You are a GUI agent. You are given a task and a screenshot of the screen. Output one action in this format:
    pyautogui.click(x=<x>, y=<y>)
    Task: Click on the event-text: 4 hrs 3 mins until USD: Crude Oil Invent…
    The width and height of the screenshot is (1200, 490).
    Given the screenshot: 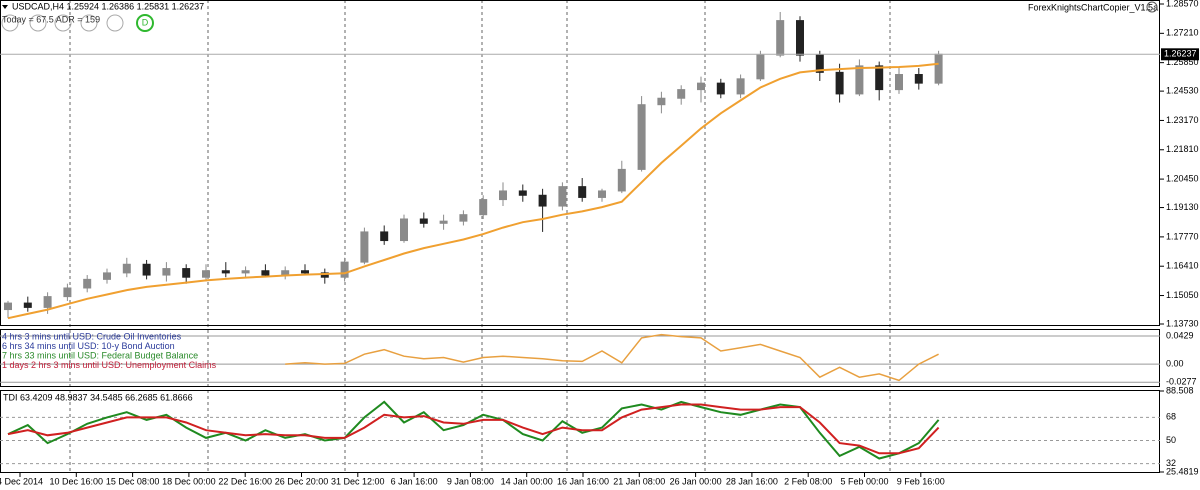 What is the action you would take?
    pyautogui.click(x=92, y=336)
    